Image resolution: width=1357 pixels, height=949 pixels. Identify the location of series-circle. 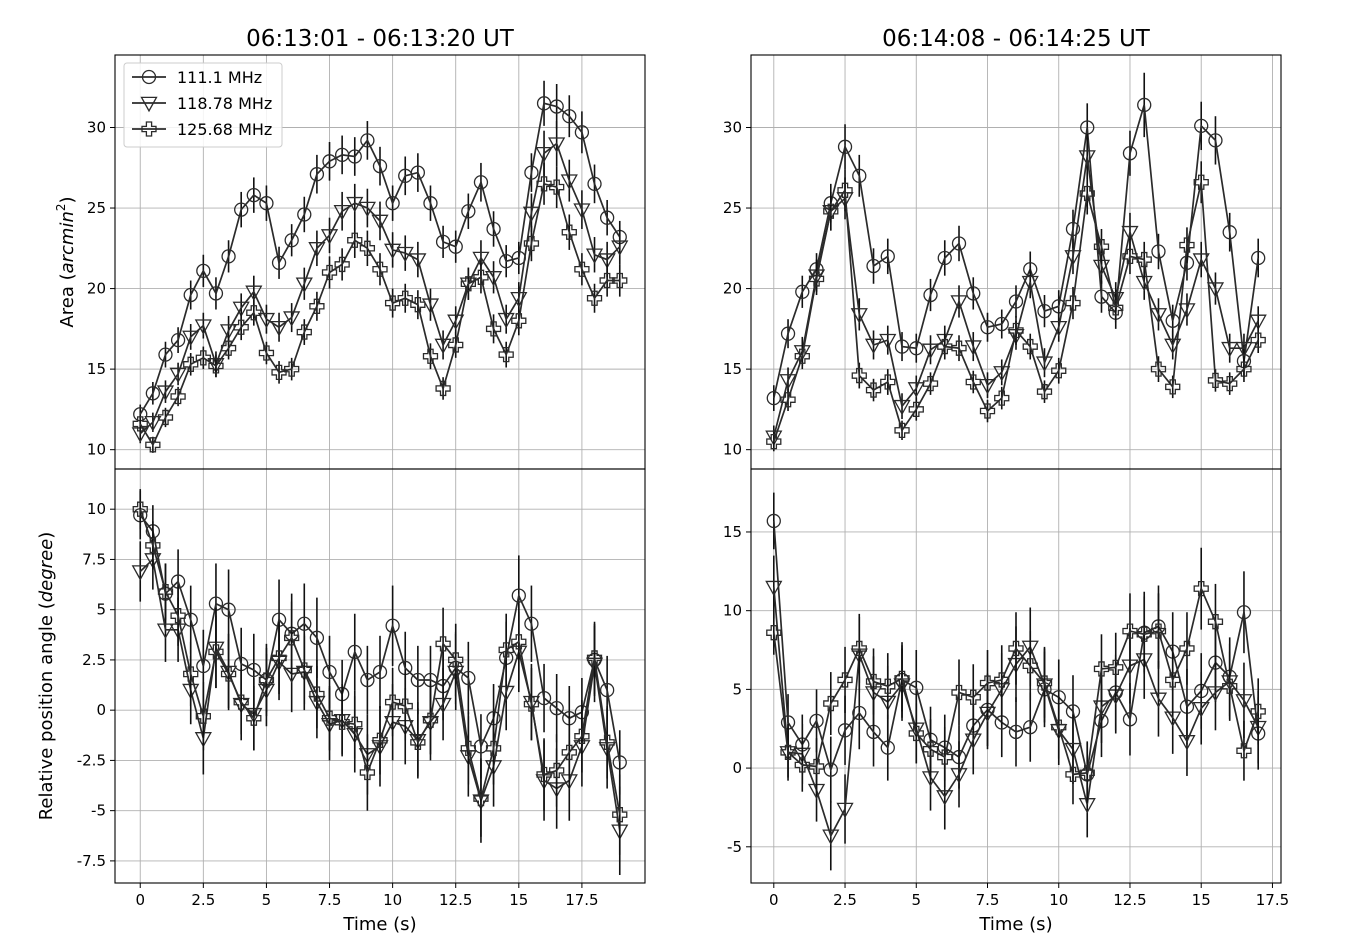
(380, 252).